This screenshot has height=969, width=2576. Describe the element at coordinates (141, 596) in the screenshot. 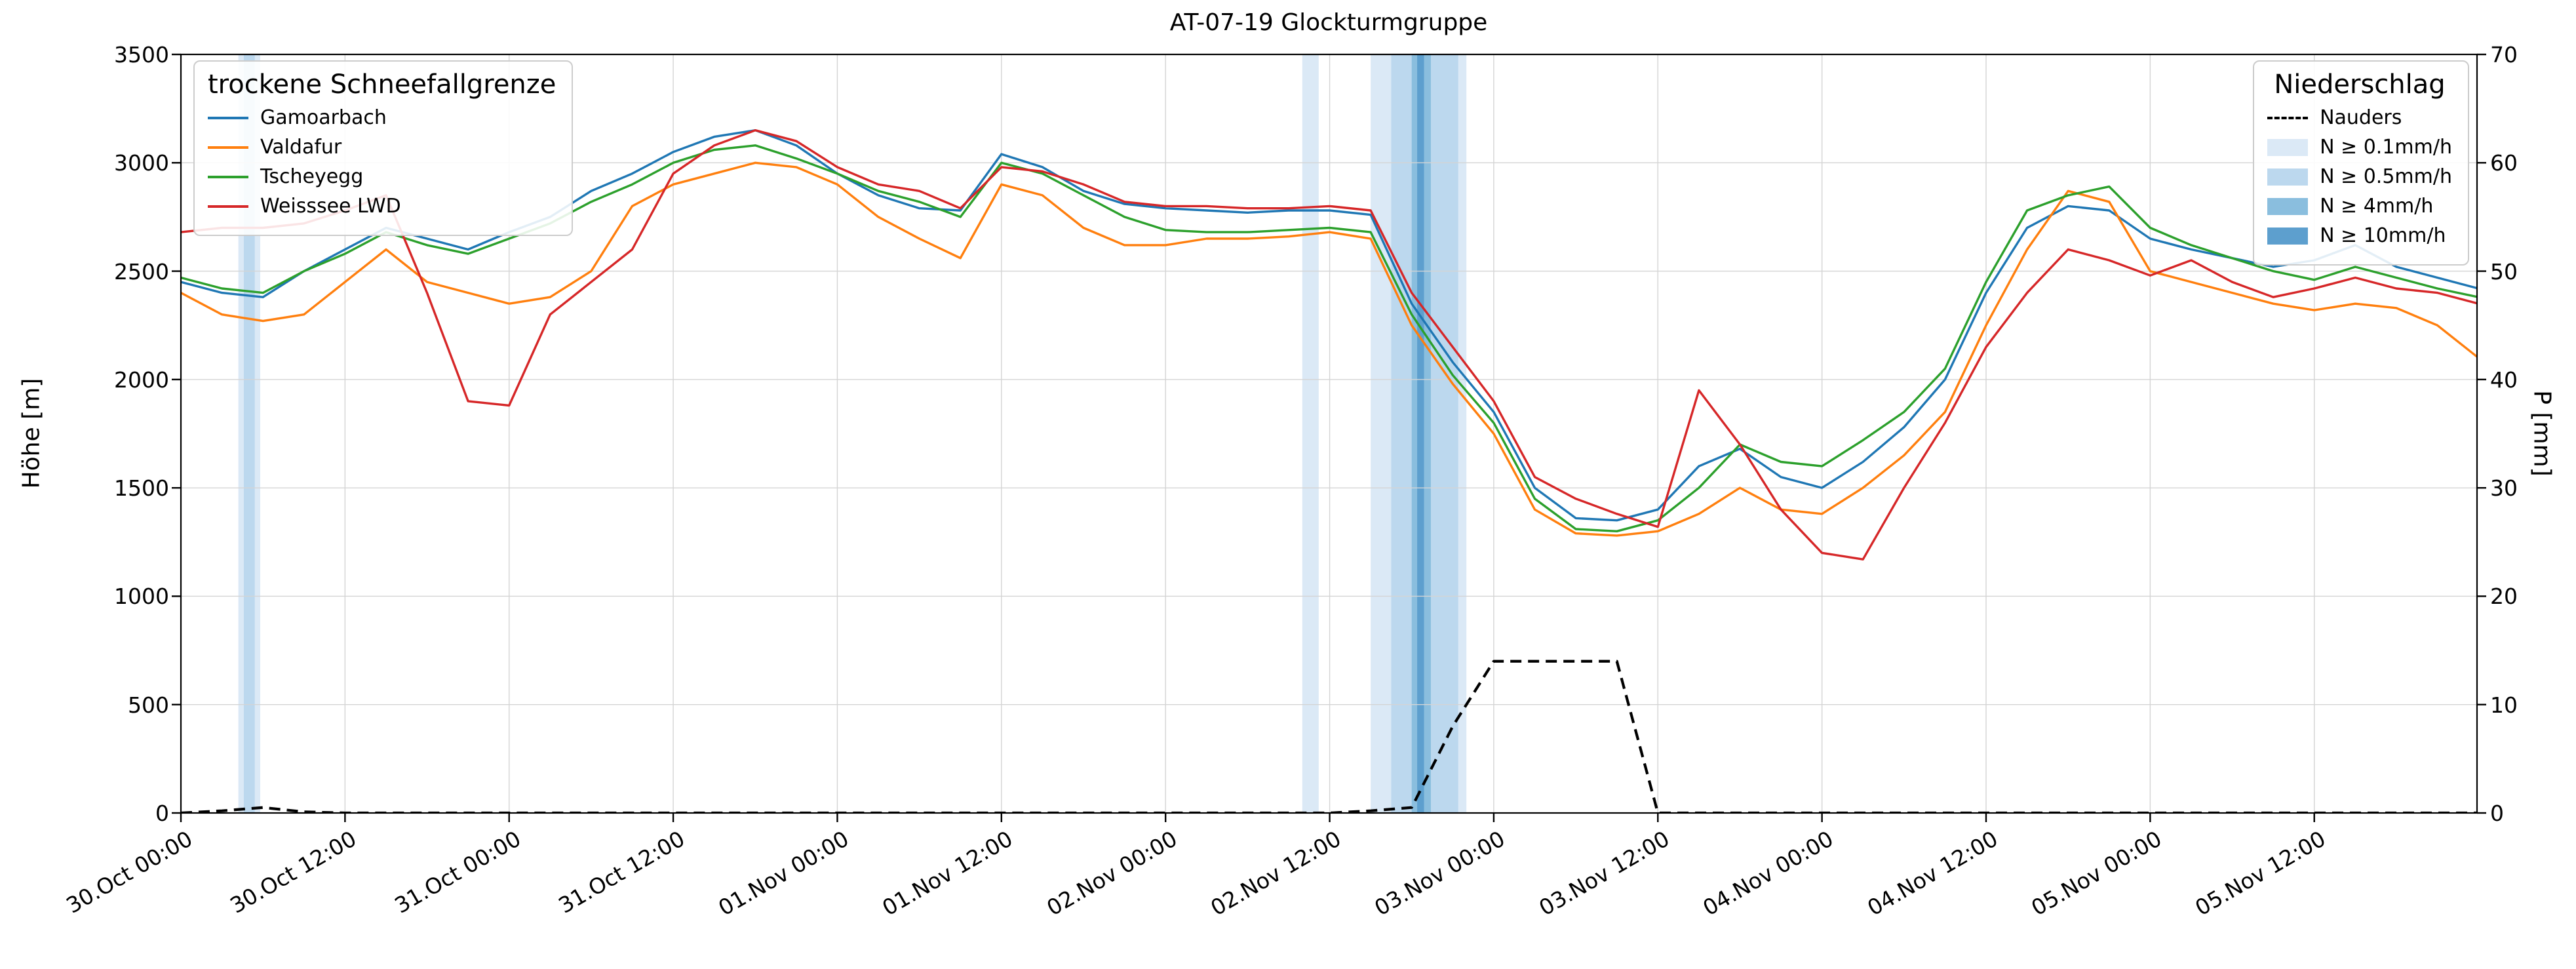

I see `y-tick-label-left: 1000` at that location.